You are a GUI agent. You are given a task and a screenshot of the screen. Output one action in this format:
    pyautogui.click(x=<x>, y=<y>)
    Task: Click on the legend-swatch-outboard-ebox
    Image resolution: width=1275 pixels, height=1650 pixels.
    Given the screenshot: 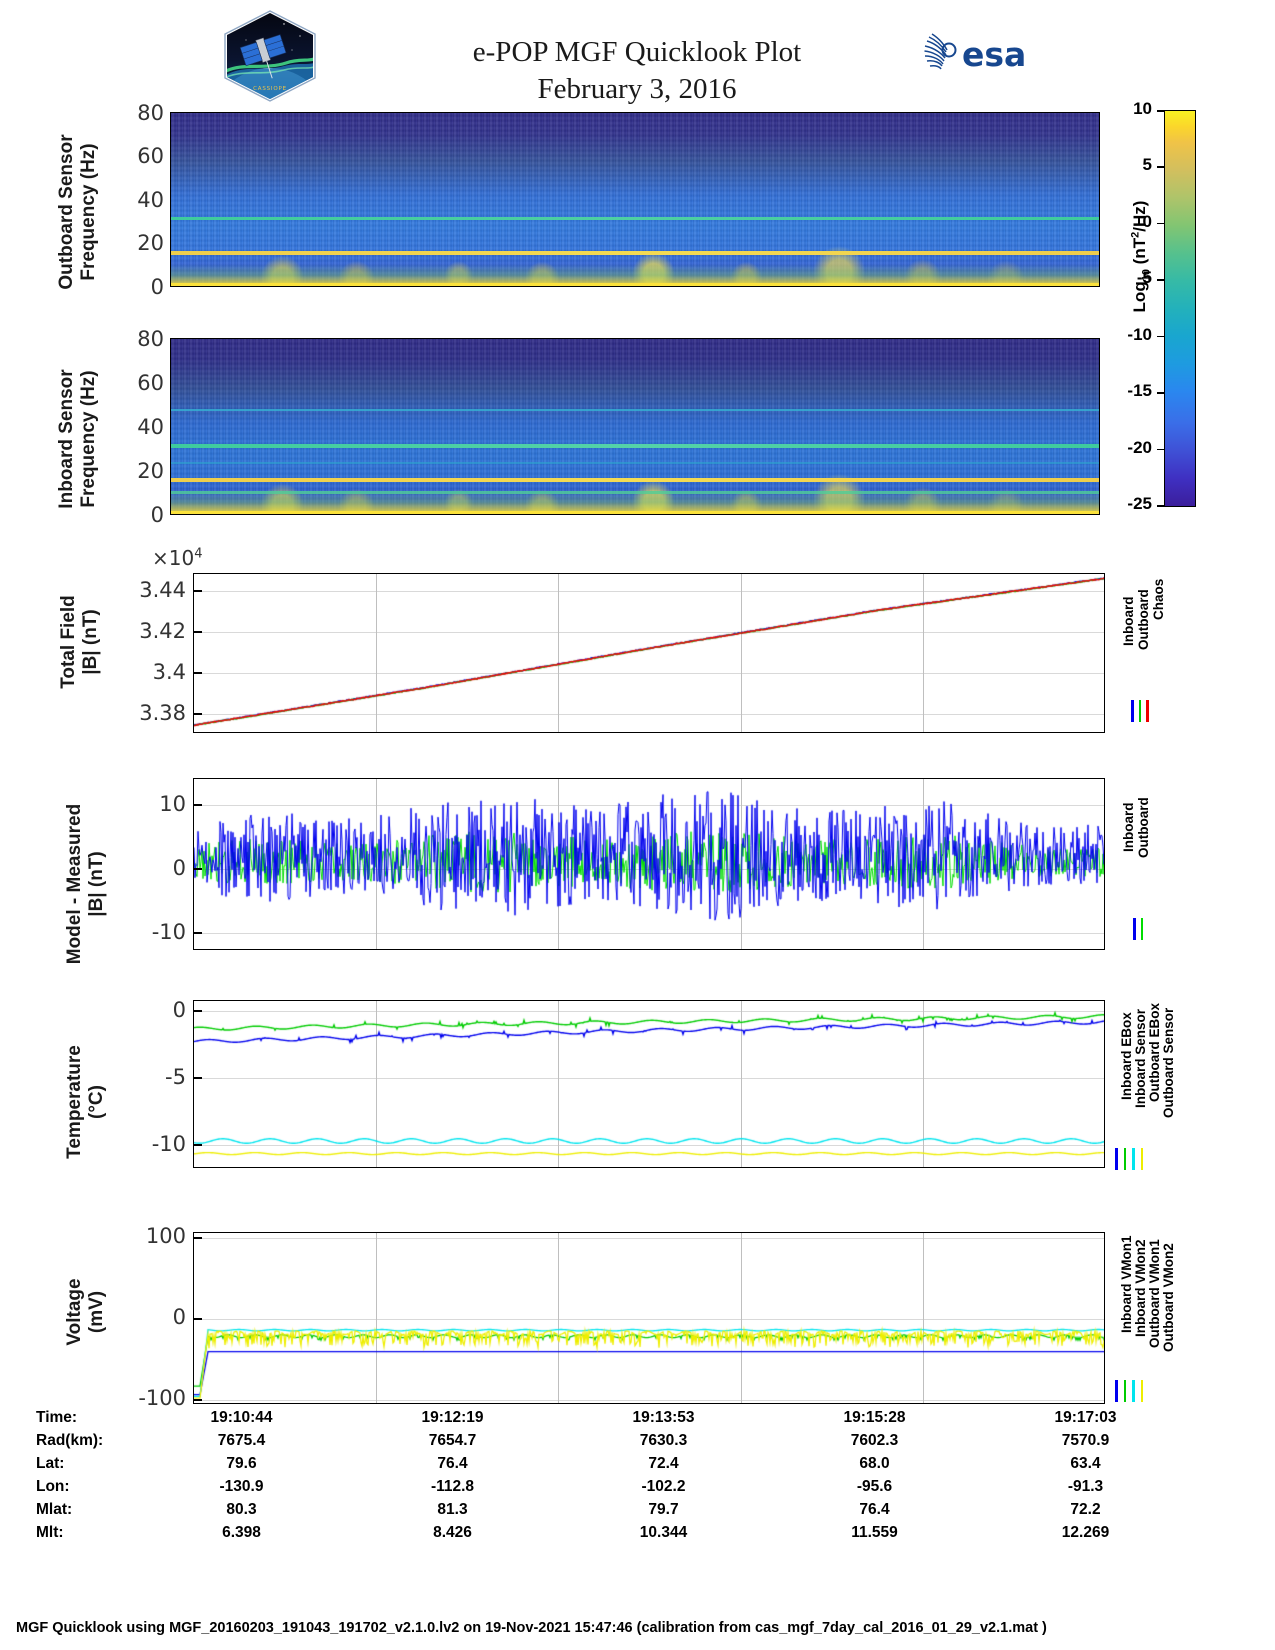 What is the action you would take?
    pyautogui.click(x=1133, y=1159)
    